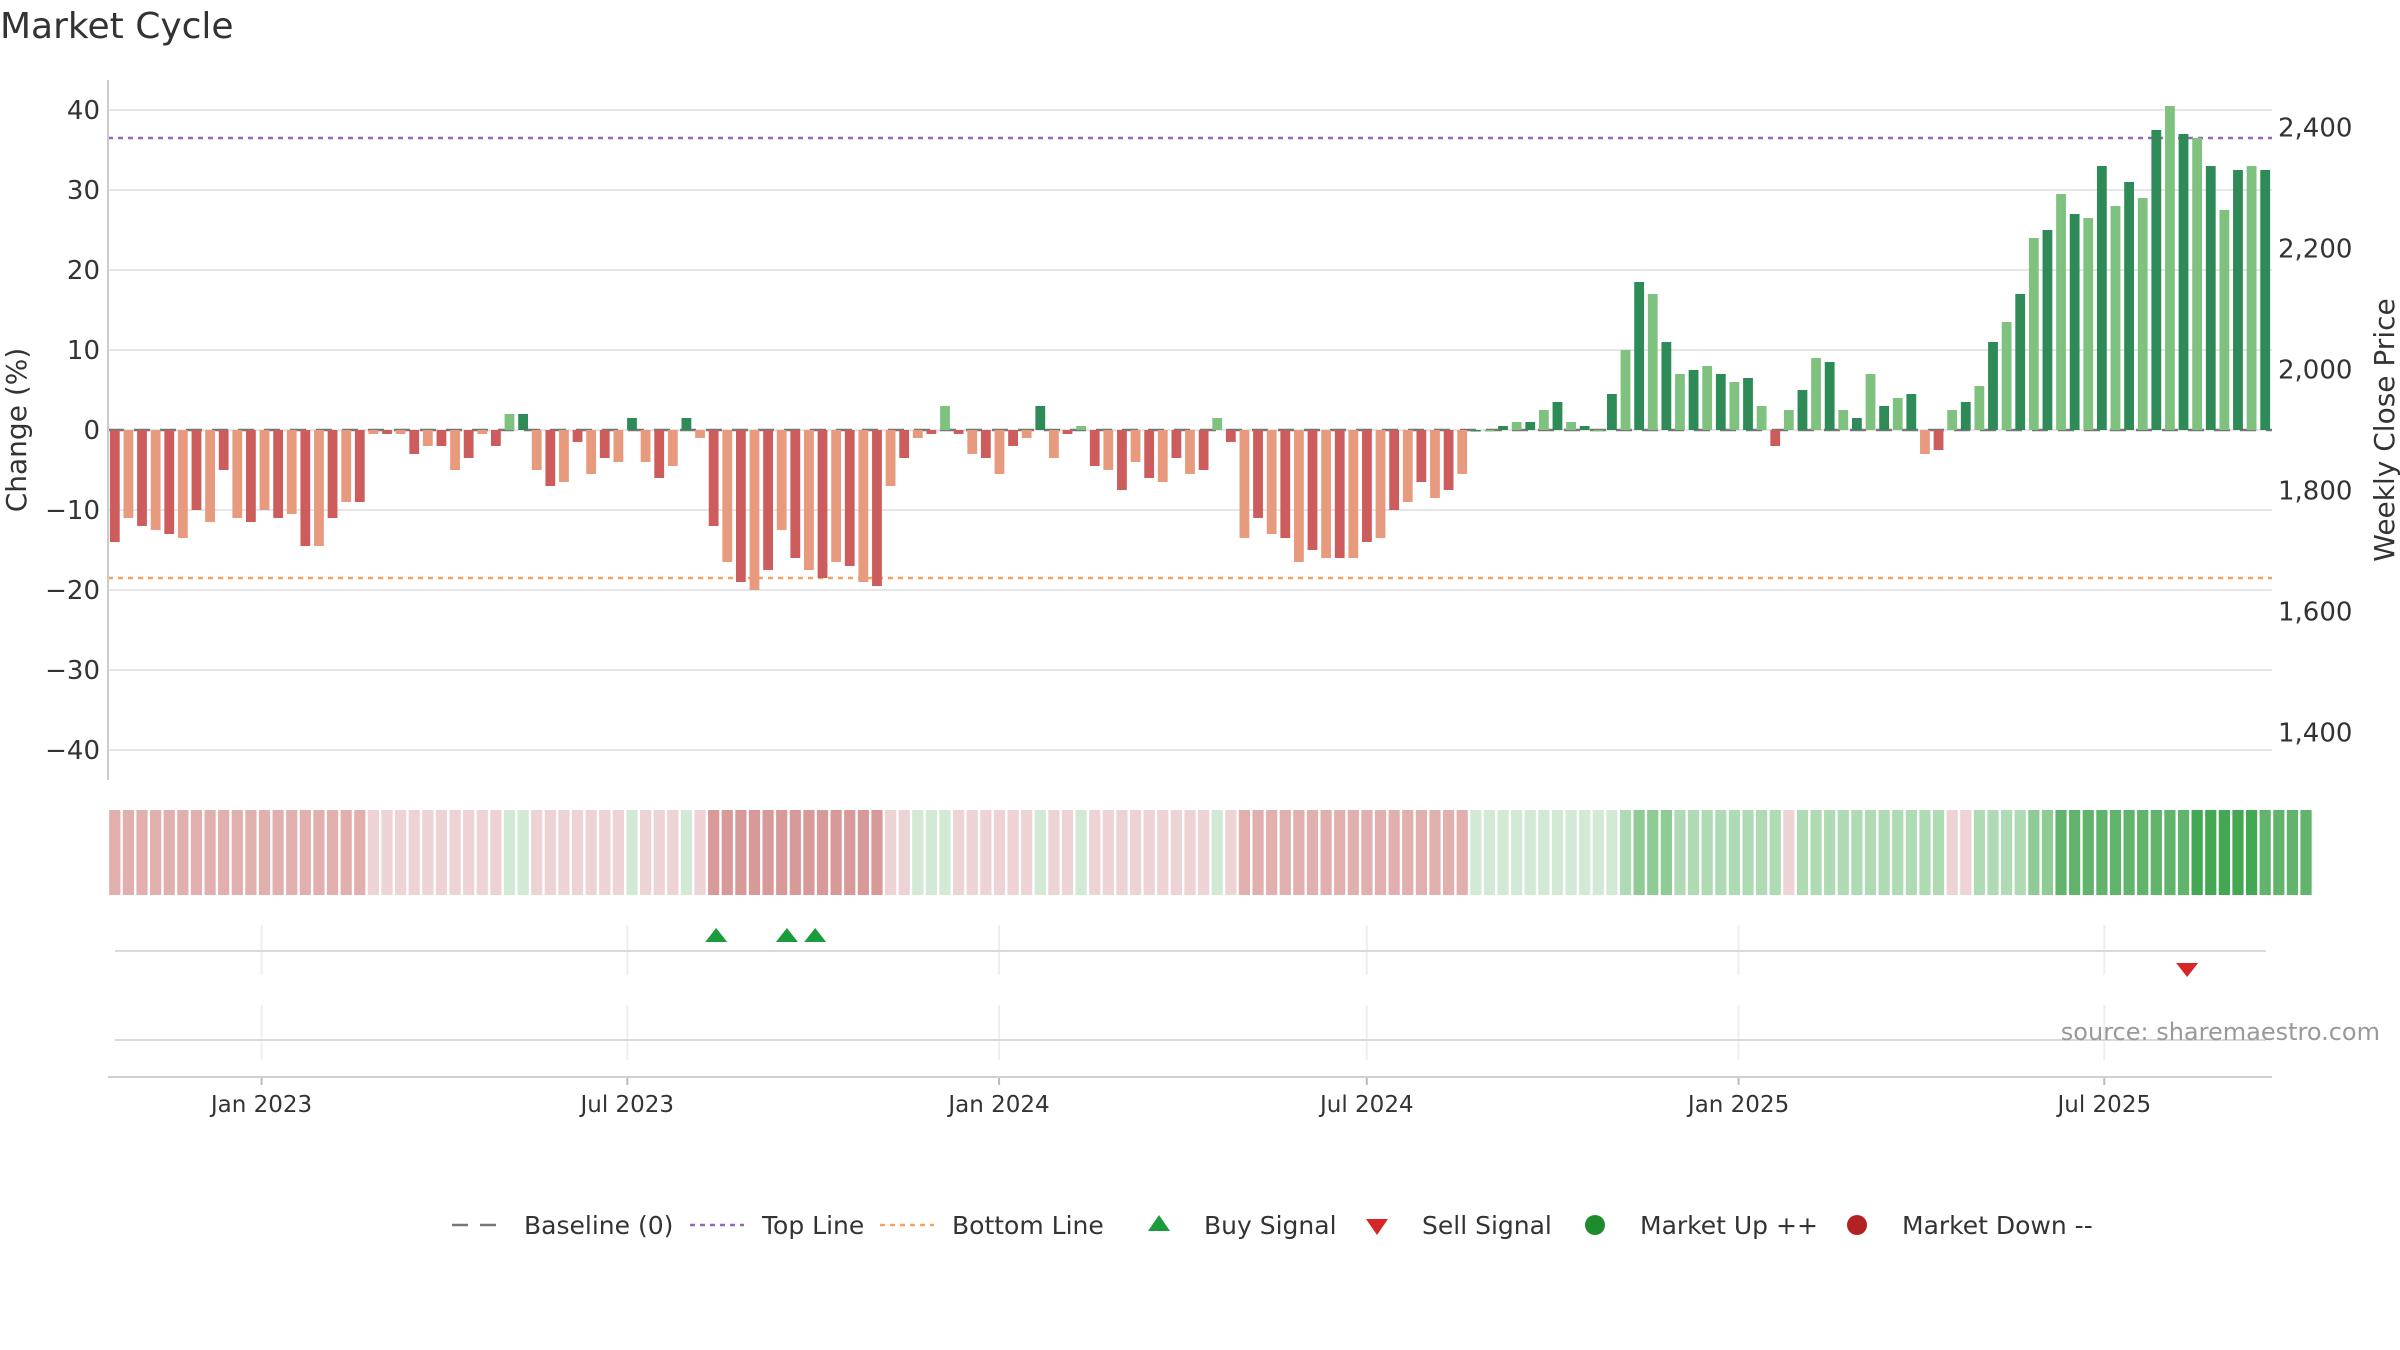 The image size is (2400, 1350). What do you see at coordinates (1737, 1105) in the screenshot?
I see `x-tick-label: Jan 2025` at bounding box center [1737, 1105].